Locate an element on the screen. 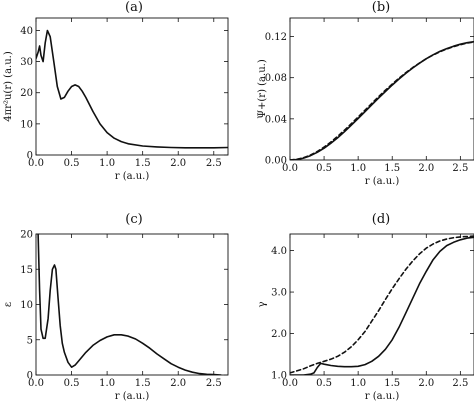 This screenshot has width=474, height=410. panel-b-ticks is located at coordinates (381, 89).